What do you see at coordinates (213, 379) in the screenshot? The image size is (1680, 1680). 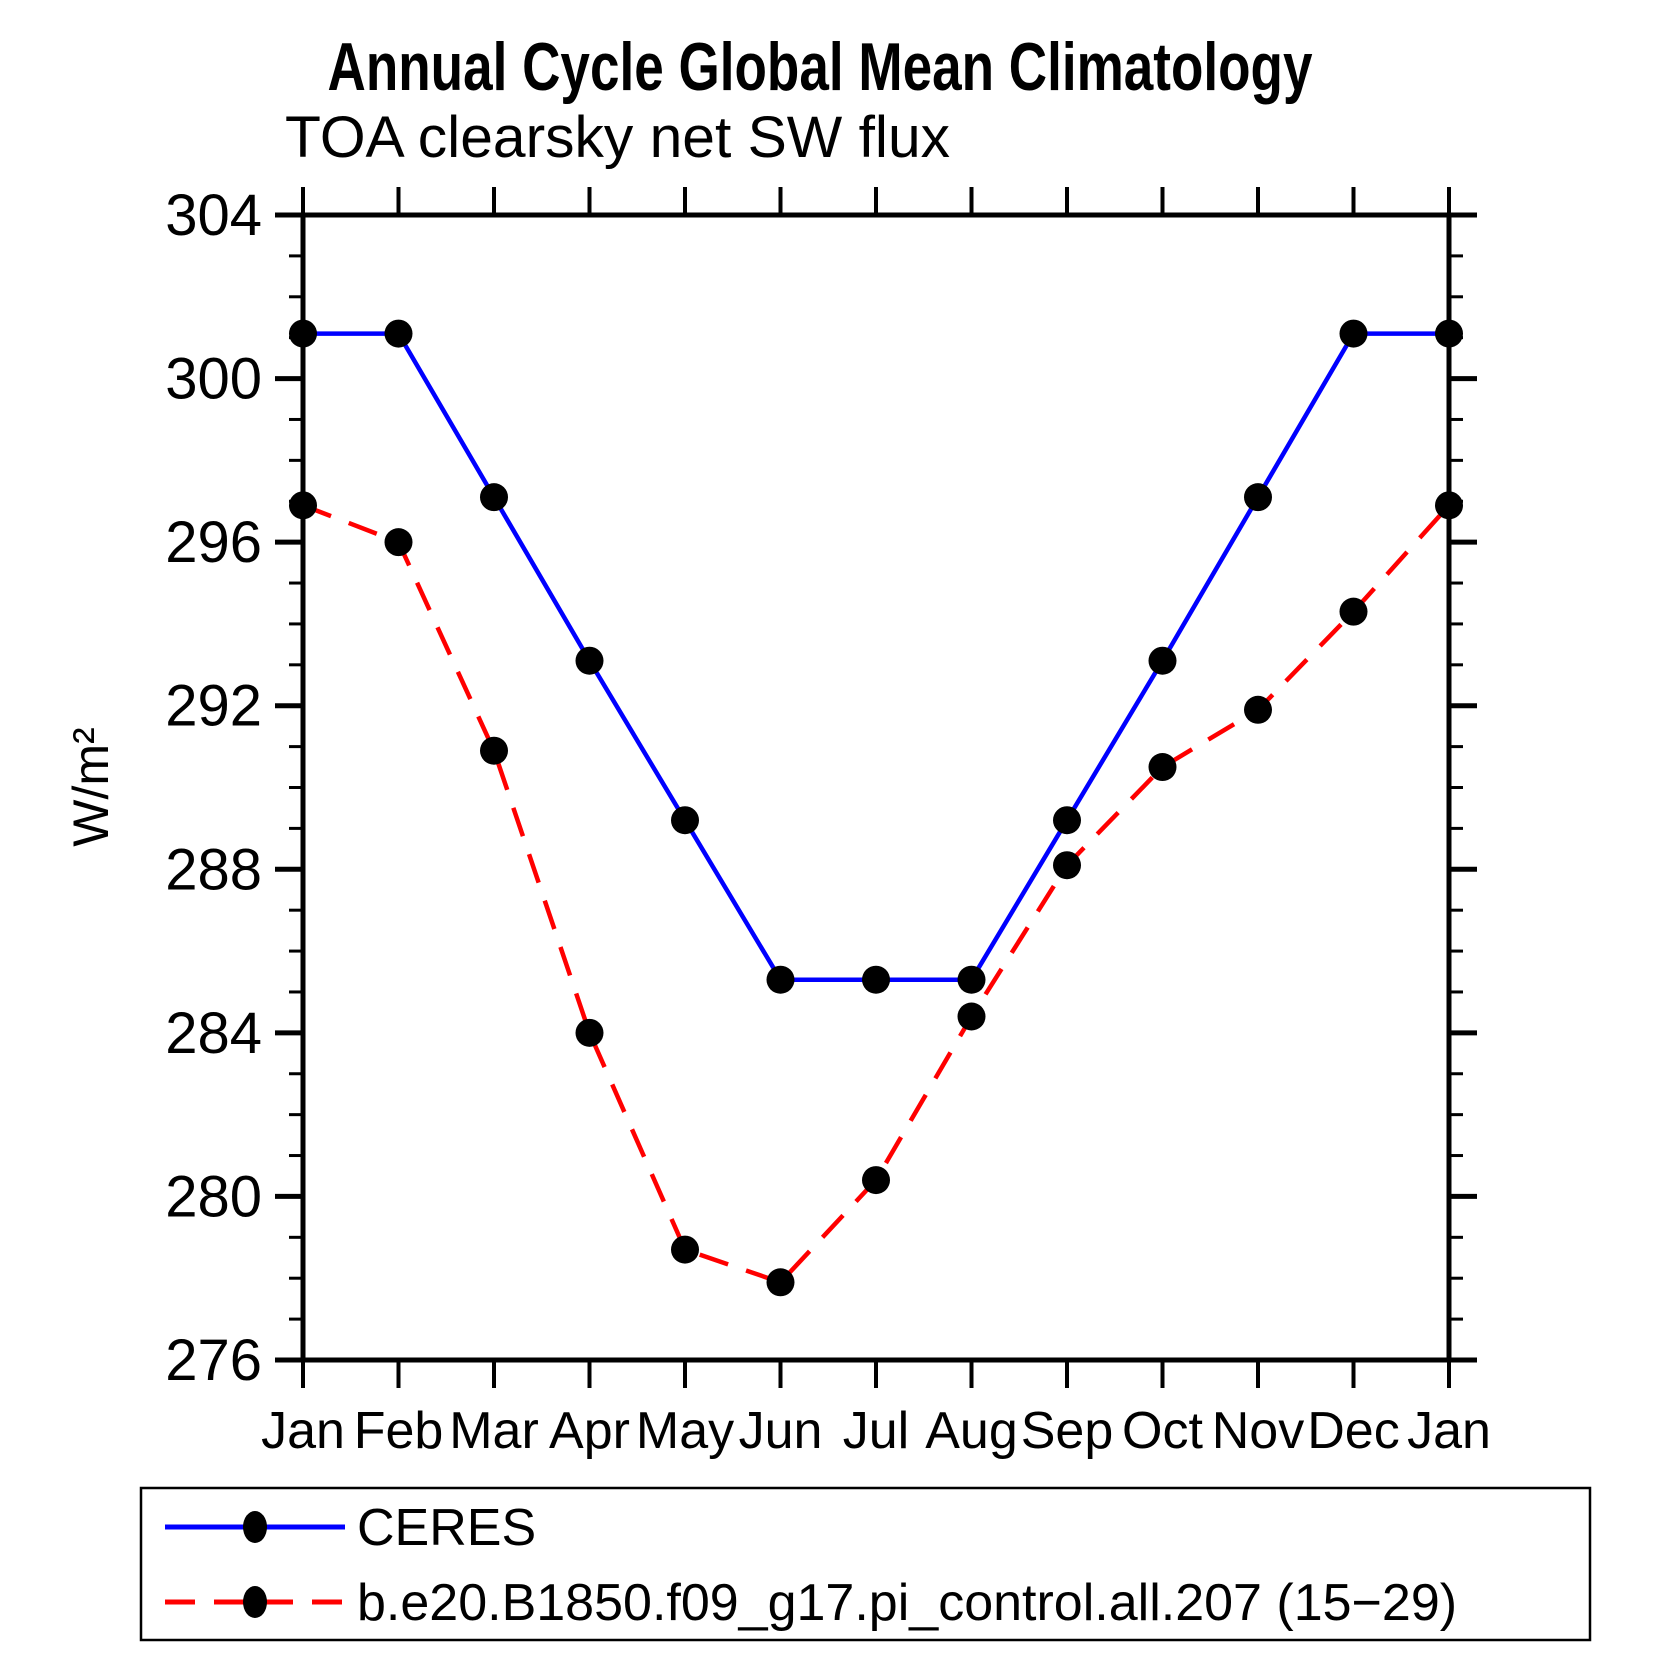 I see `y-axis-tick-label: 300` at bounding box center [213, 379].